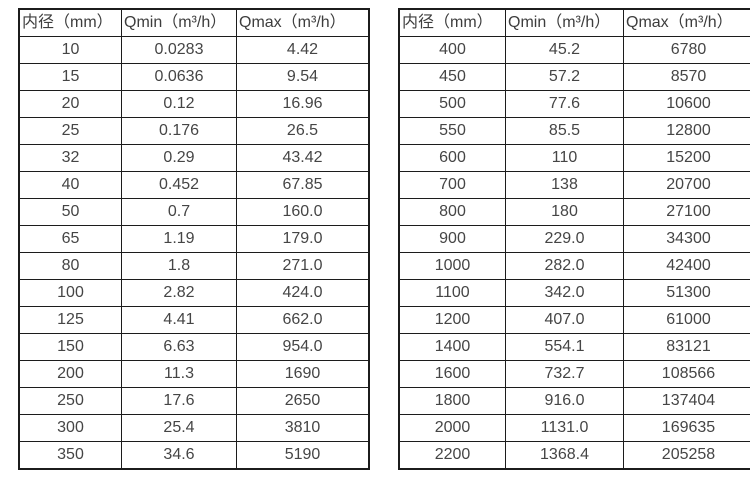 The image size is (750, 483). What do you see at coordinates (70, 77) in the screenshot?
I see `table-cell: 15` at bounding box center [70, 77].